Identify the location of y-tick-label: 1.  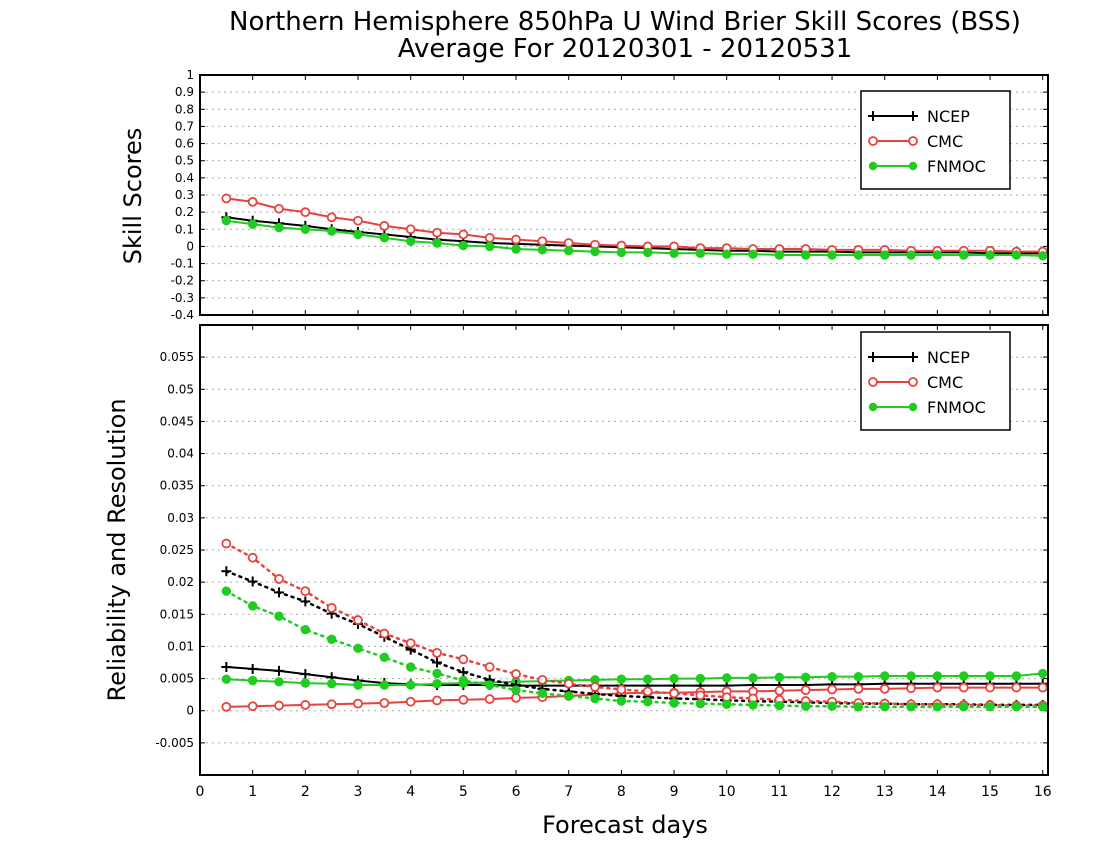
(190, 75).